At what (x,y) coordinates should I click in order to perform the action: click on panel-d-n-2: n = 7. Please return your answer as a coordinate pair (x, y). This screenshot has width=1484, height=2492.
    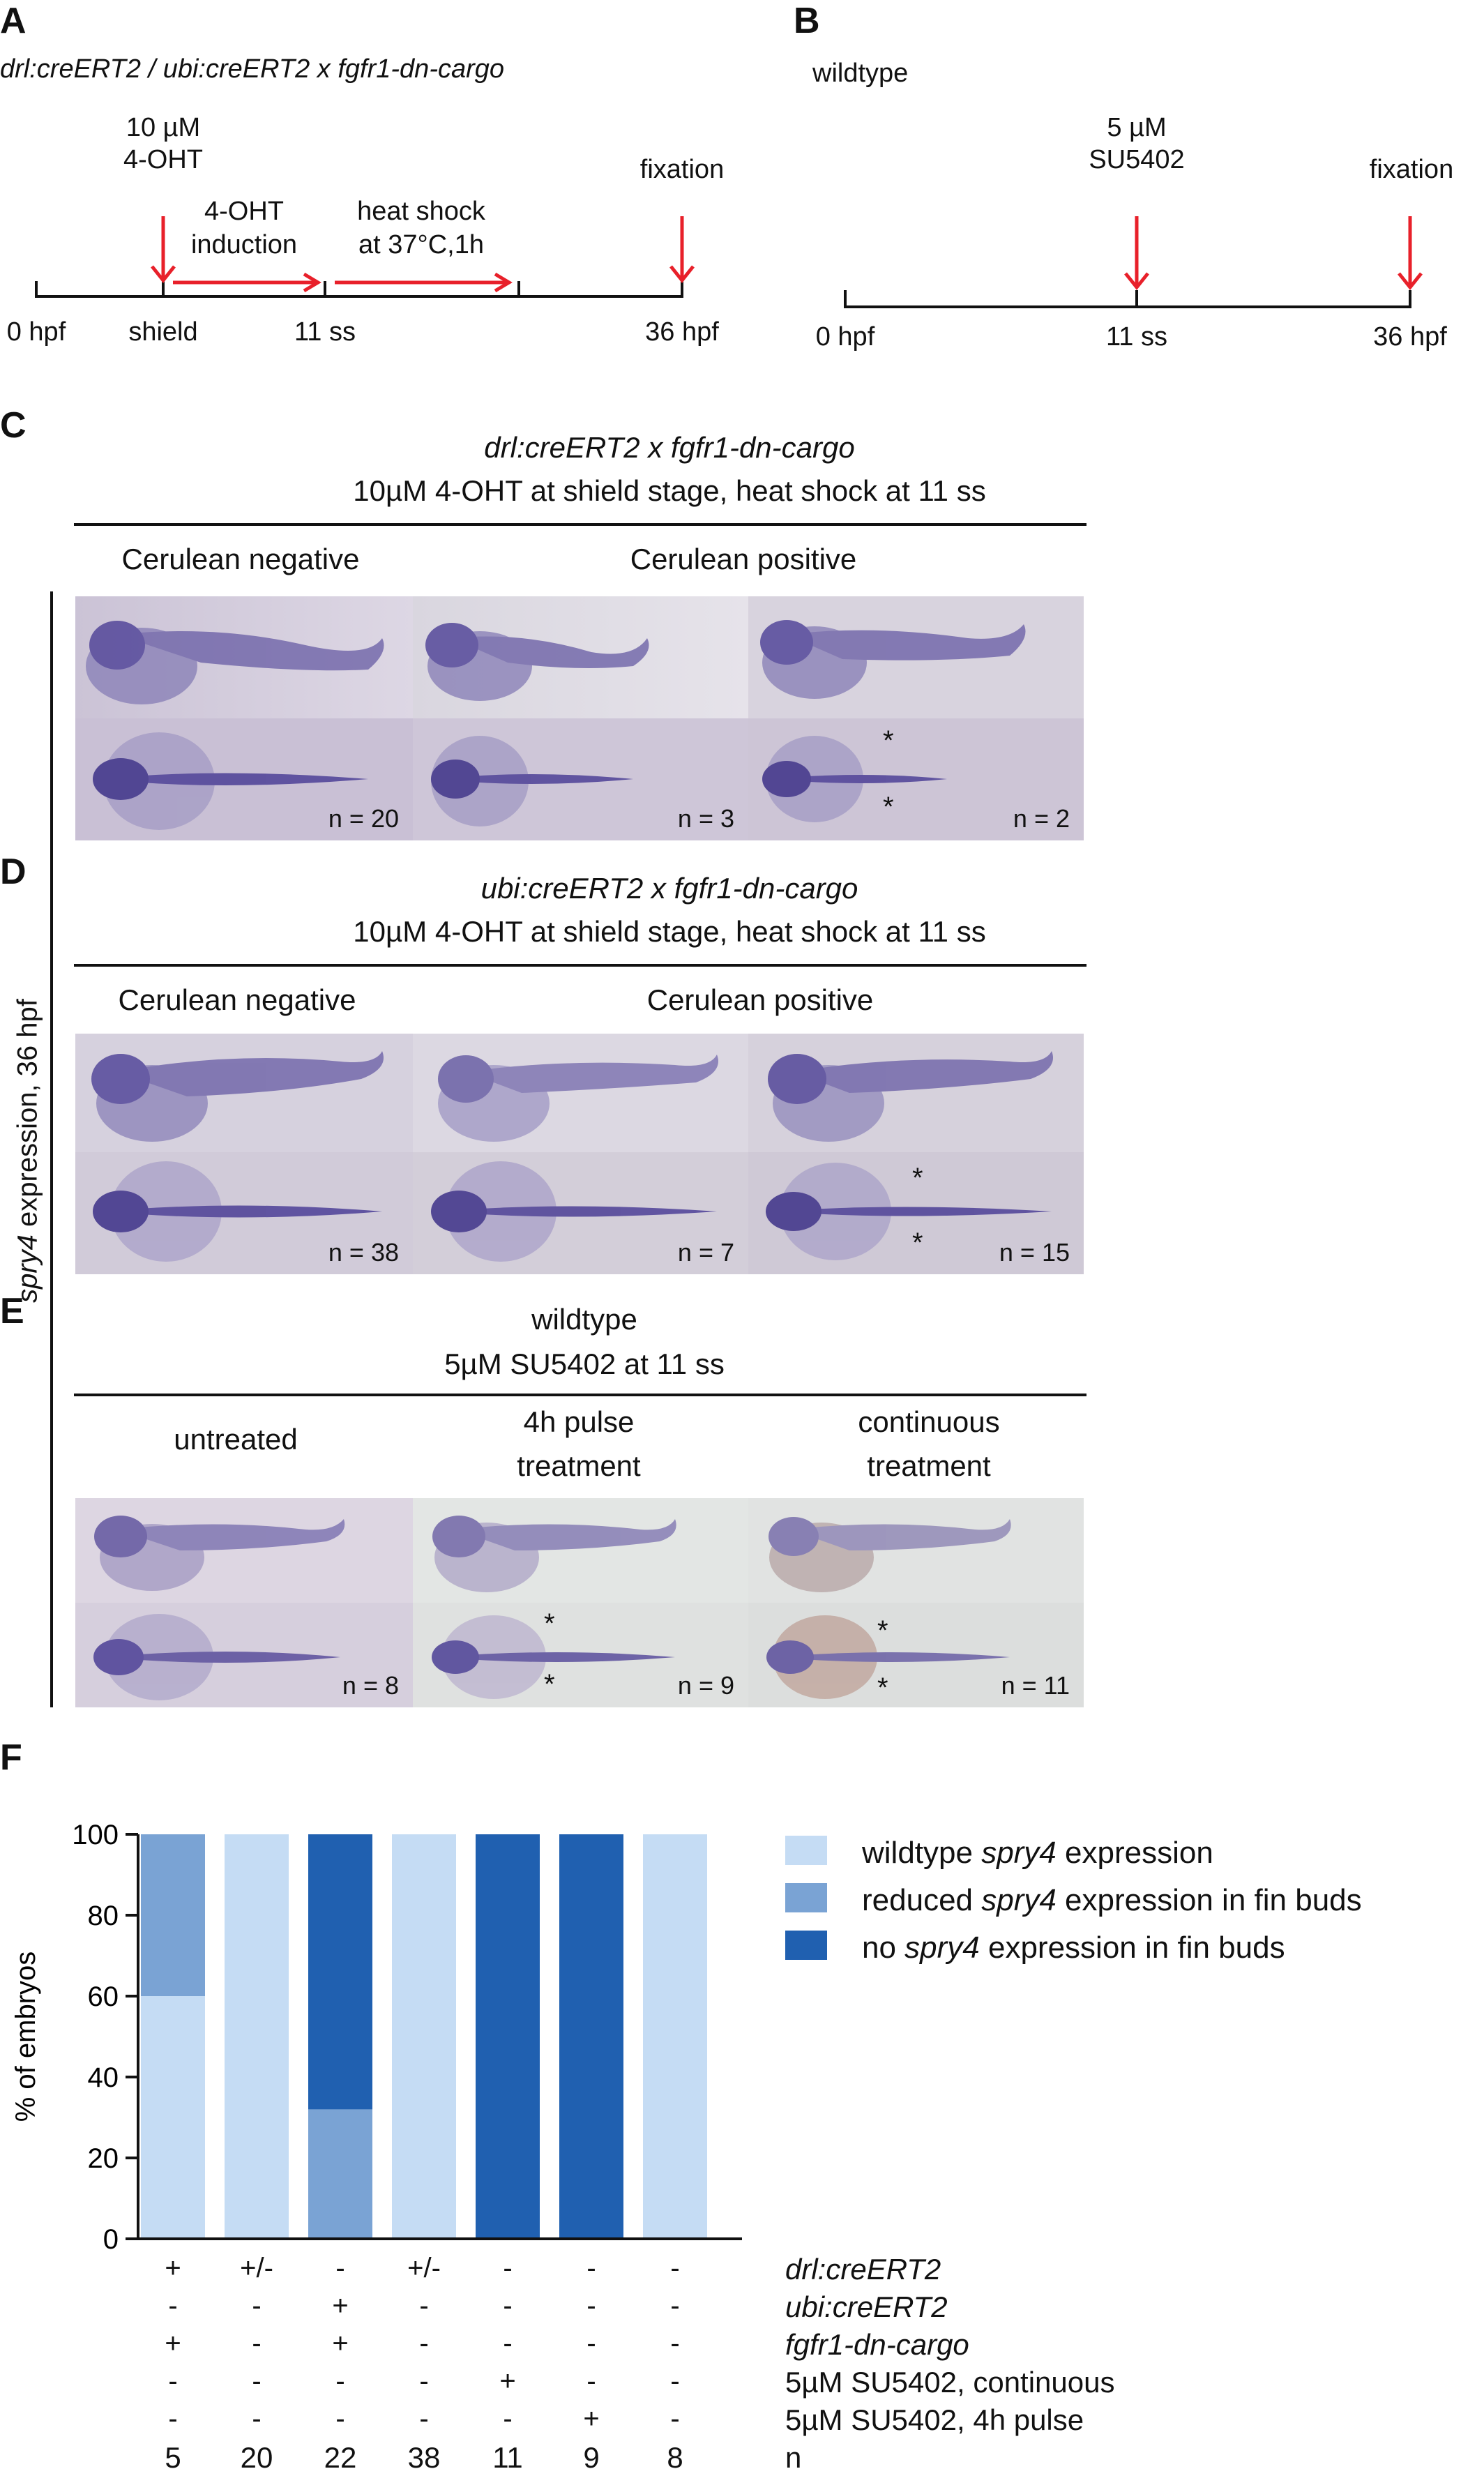
    Looking at the image, I should click on (705, 1252).